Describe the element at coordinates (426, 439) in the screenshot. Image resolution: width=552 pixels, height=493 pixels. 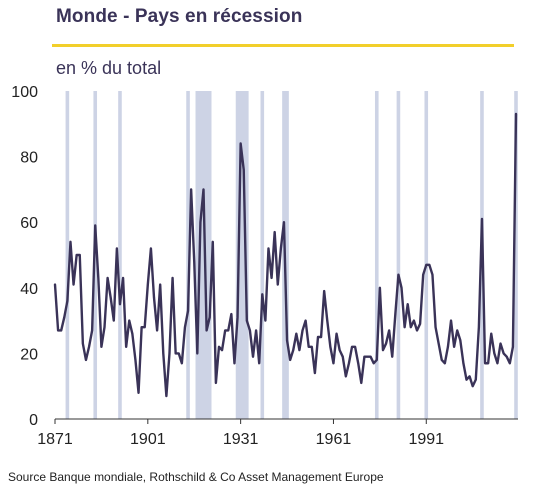
I see `x-tick-label-4: 1991` at that location.